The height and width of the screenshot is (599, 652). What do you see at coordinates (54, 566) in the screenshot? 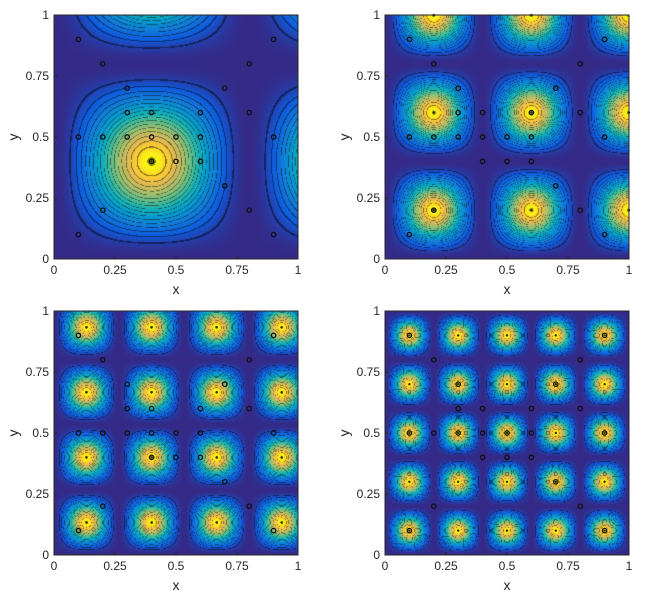
I see `x-tick-label-1: 0` at bounding box center [54, 566].